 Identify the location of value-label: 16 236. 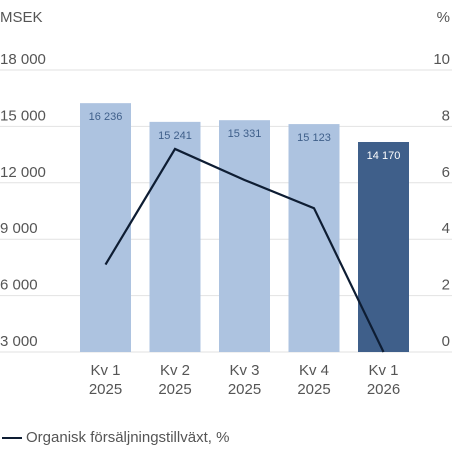
(106, 117).